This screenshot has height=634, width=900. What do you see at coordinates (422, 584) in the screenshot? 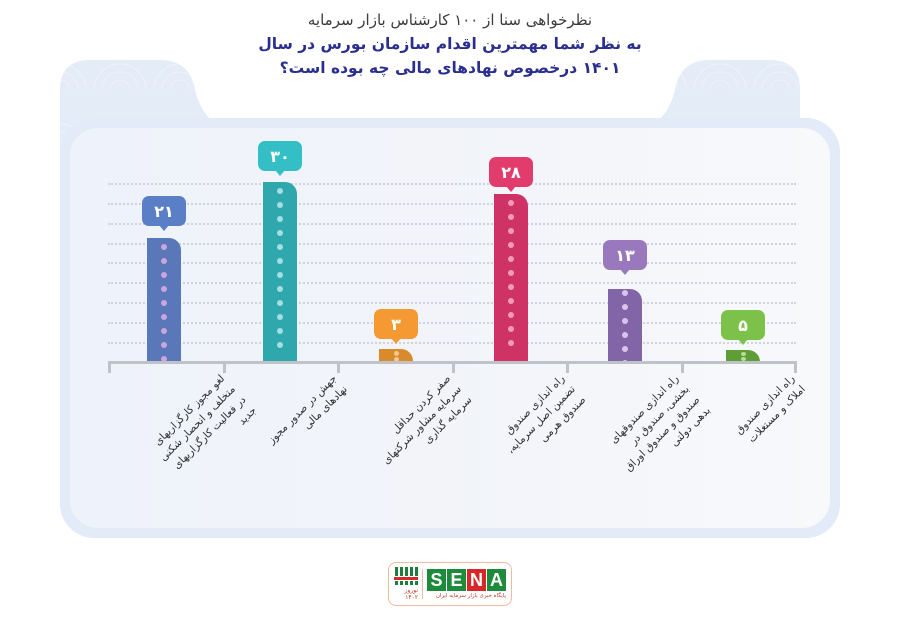
I see `logo-divider` at bounding box center [422, 584].